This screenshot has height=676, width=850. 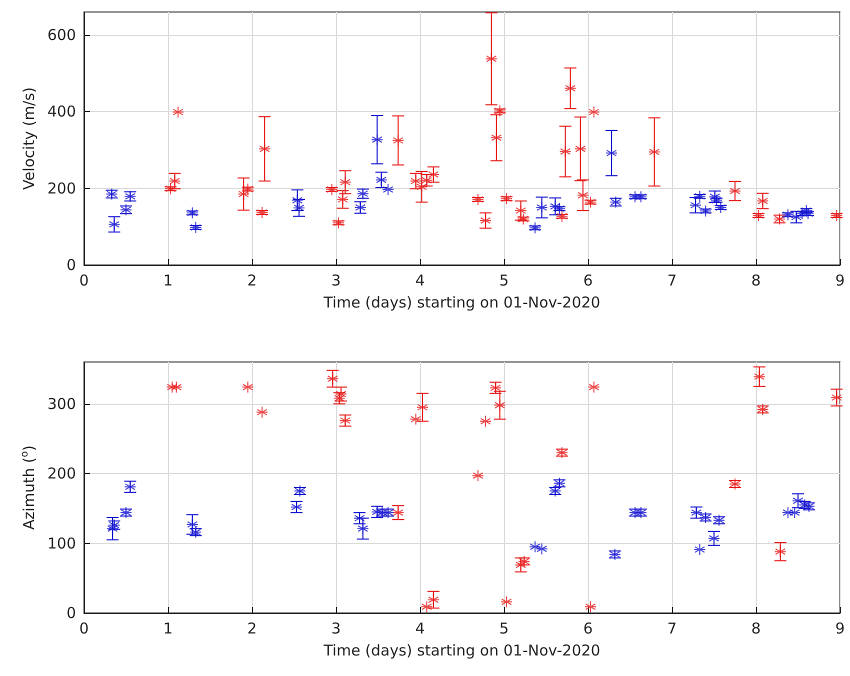 What do you see at coordinates (29, 138) in the screenshot?
I see `y-axis-title: Velocity (m/s)` at bounding box center [29, 138].